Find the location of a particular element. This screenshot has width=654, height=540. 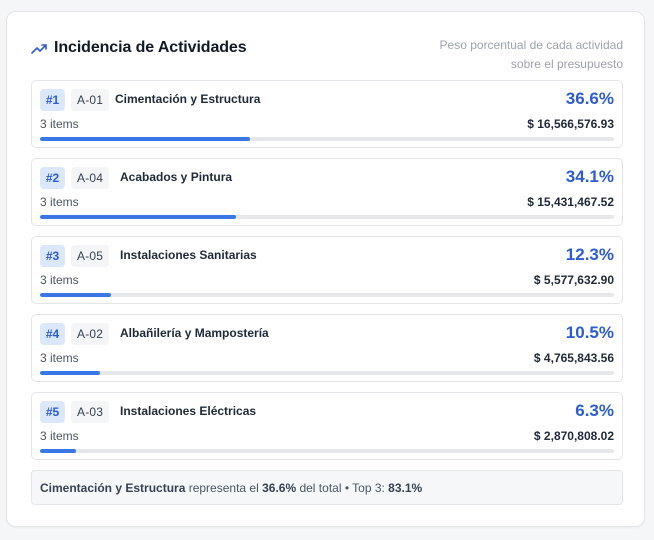

activity-code-badge: A-03 is located at coordinates (90, 412).